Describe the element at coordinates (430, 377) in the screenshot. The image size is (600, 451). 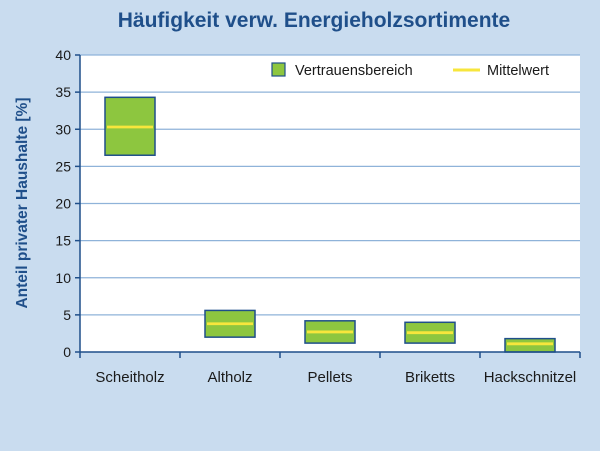
I see `x-tick-label: Briketts` at that location.